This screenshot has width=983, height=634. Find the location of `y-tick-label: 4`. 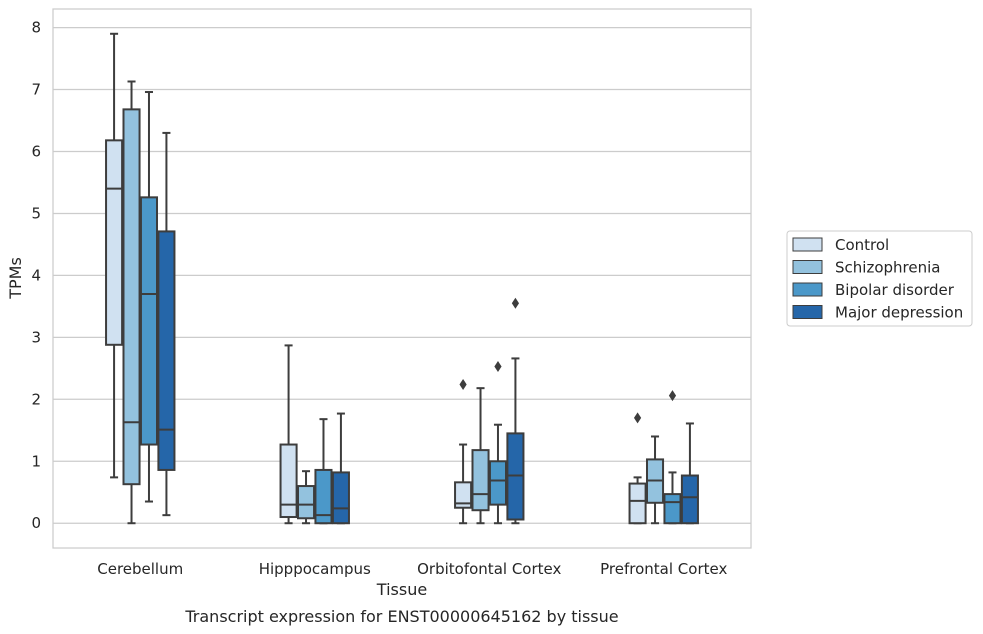

y-tick-label: 4 is located at coordinates (36, 275).